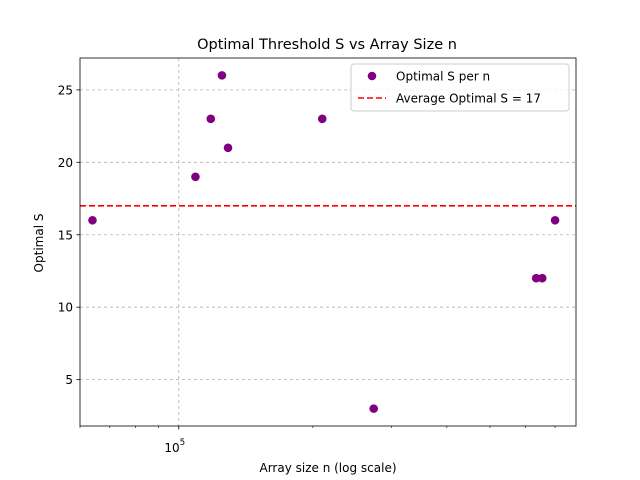 The width and height of the screenshot is (640, 480). I want to click on x-tick-label-exponent: 5, so click(182, 443).